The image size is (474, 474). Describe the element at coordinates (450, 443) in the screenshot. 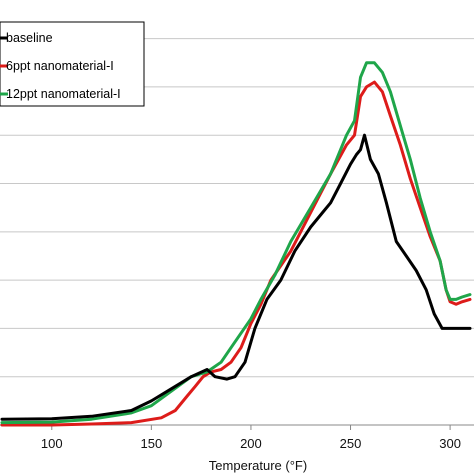

I see `x-tick-label-4: 300` at that location.